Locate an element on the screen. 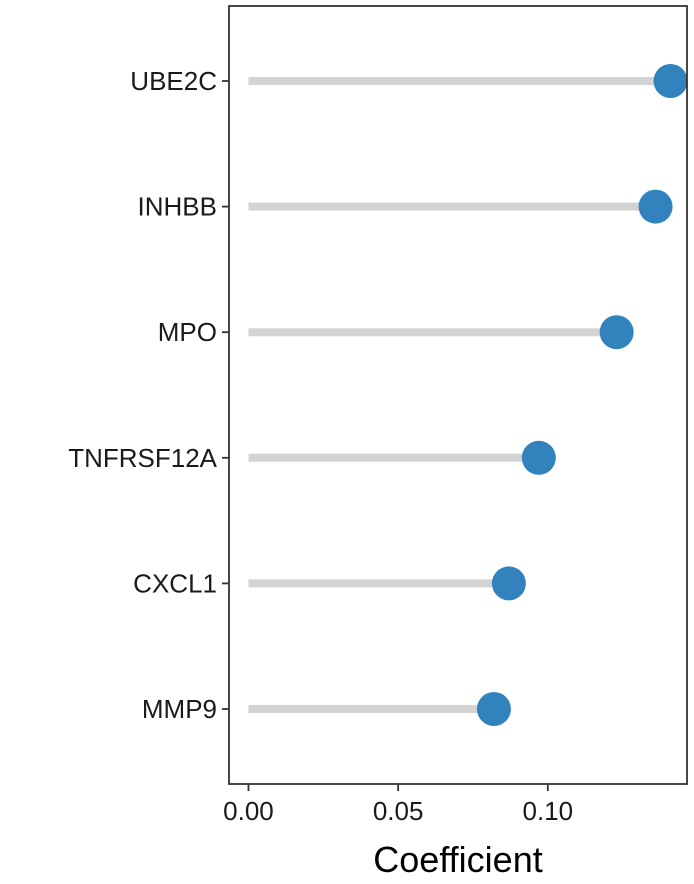 Image resolution: width=694 pixels, height=884 pixels. x-tick-label: 0.00 is located at coordinates (248, 811).